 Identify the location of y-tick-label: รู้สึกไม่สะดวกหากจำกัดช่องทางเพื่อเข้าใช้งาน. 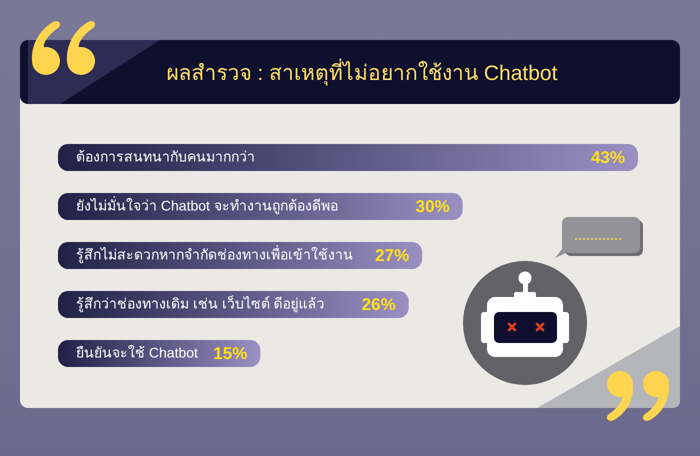
(214, 254).